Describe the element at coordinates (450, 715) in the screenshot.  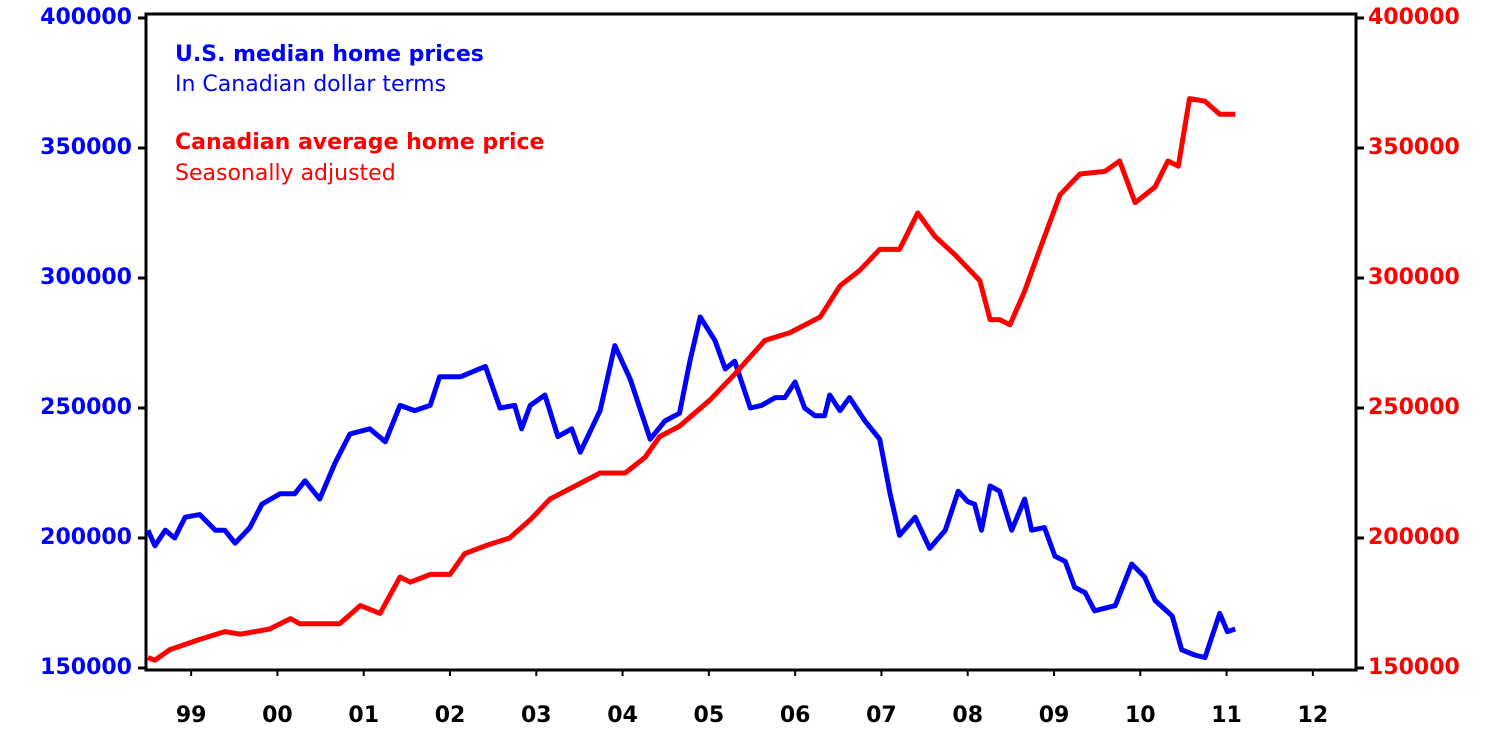
I see `x-tick-label: 02` at that location.